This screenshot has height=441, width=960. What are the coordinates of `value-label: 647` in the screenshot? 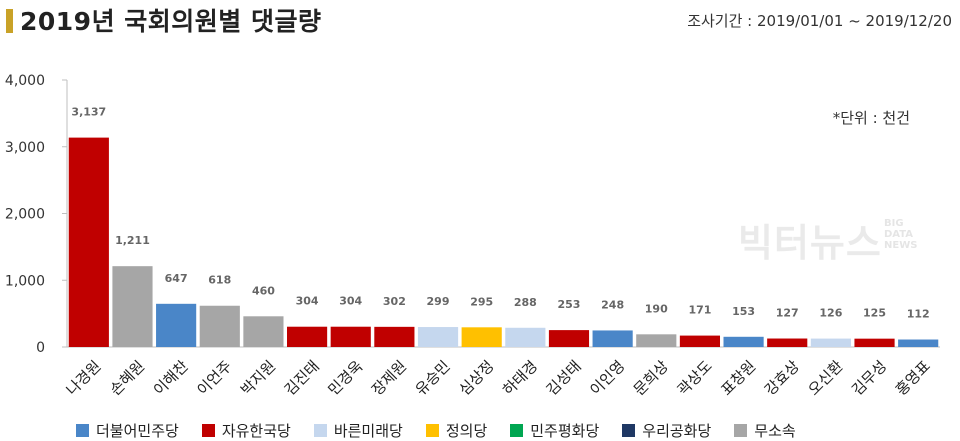 It's located at (176, 278).